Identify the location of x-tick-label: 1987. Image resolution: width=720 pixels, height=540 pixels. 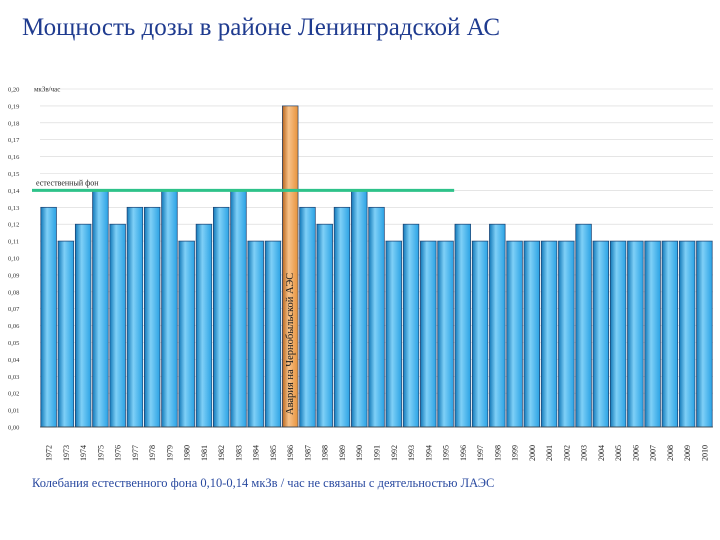
(307, 453).